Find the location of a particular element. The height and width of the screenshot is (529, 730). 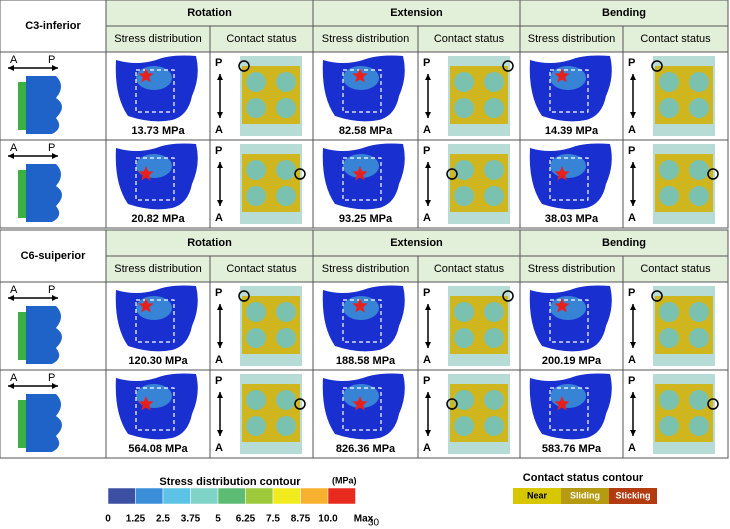

legend-label: Sliding is located at coordinates (585, 495).